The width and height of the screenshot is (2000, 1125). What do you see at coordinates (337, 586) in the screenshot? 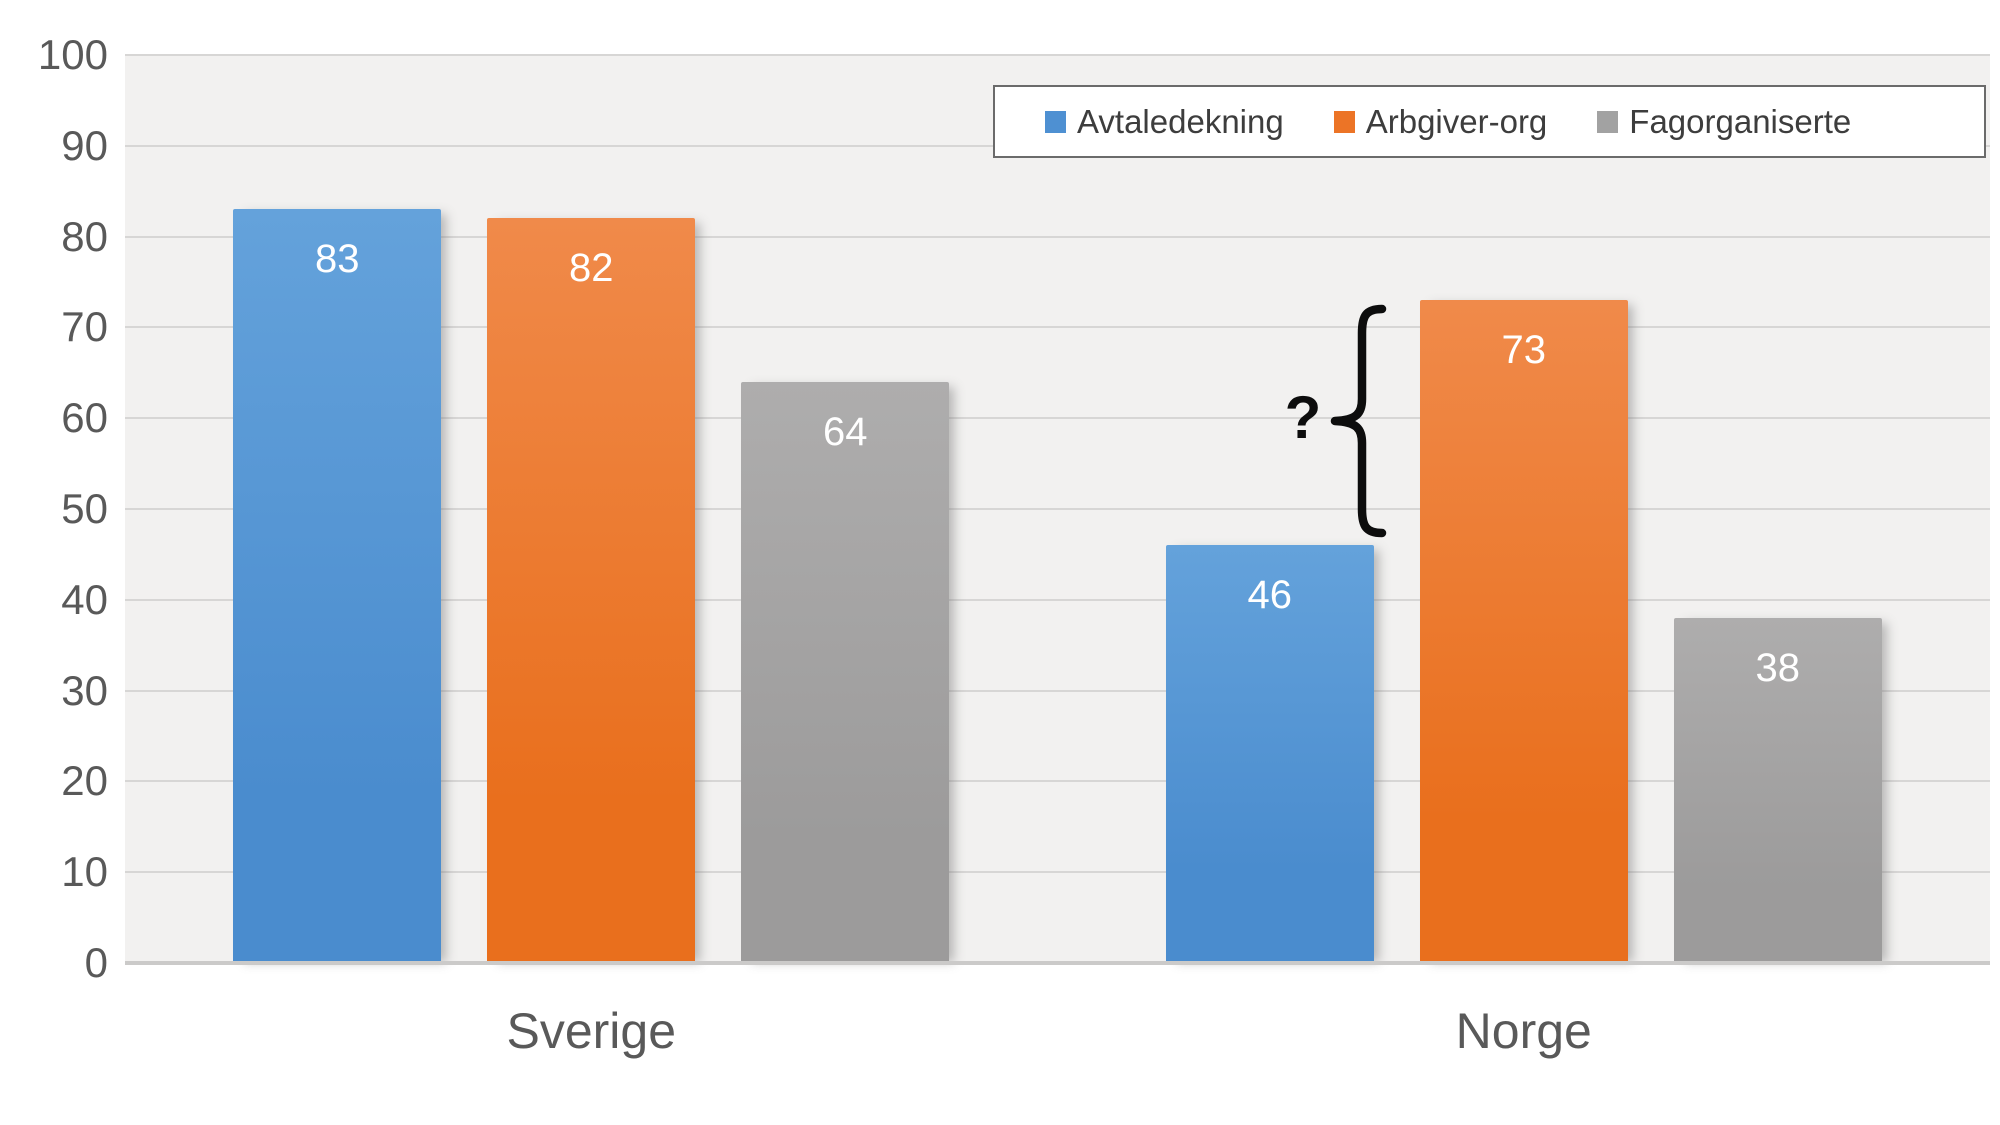
I see `bar-sverige-avtaledekning: 83` at bounding box center [337, 586].